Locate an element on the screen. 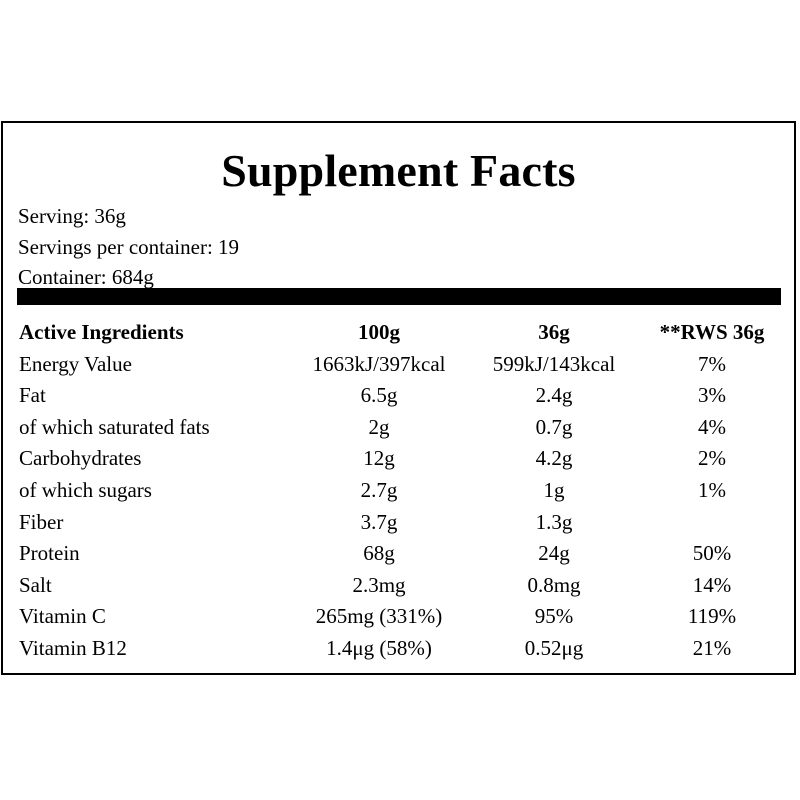  ingredient-name: of which saturated fats is located at coordinates (114, 426).